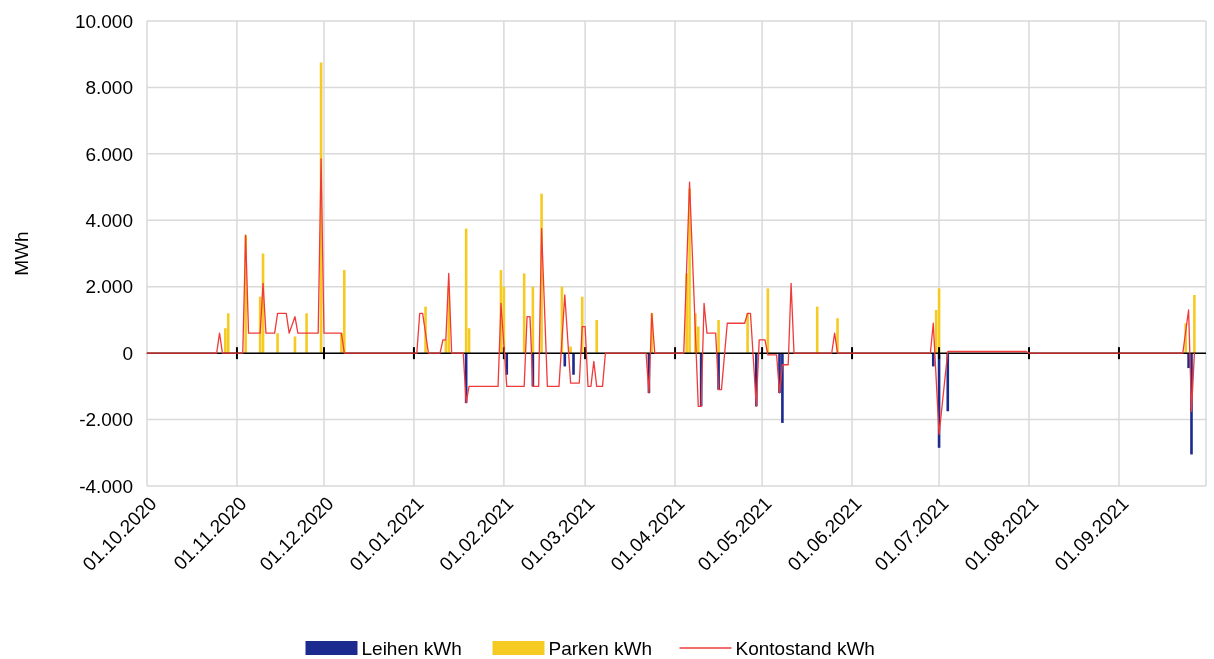  Describe the element at coordinates (109, 287) in the screenshot. I see `y-tick-label: 2.000` at that location.